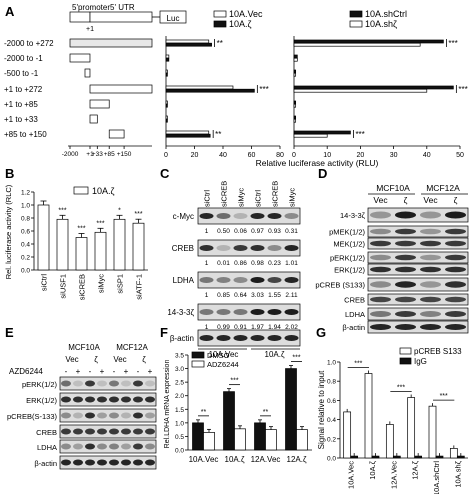 The width and height of the screenshot is (474, 499). What do you see at coordinates (82, 287) in the screenshot?
I see `b-x-label: siCREB` at bounding box center [82, 287].